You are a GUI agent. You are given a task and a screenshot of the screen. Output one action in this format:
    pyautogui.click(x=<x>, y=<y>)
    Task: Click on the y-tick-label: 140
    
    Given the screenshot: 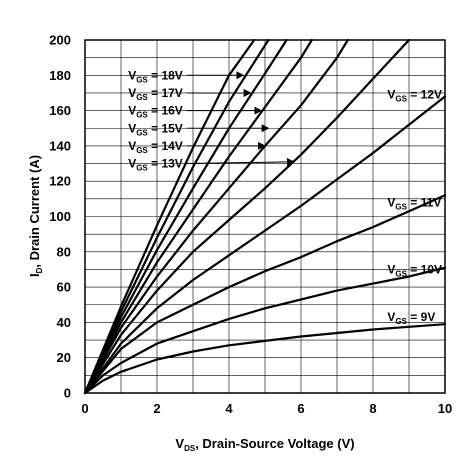 What is the action you would take?
    pyautogui.click(x=60, y=145)
    